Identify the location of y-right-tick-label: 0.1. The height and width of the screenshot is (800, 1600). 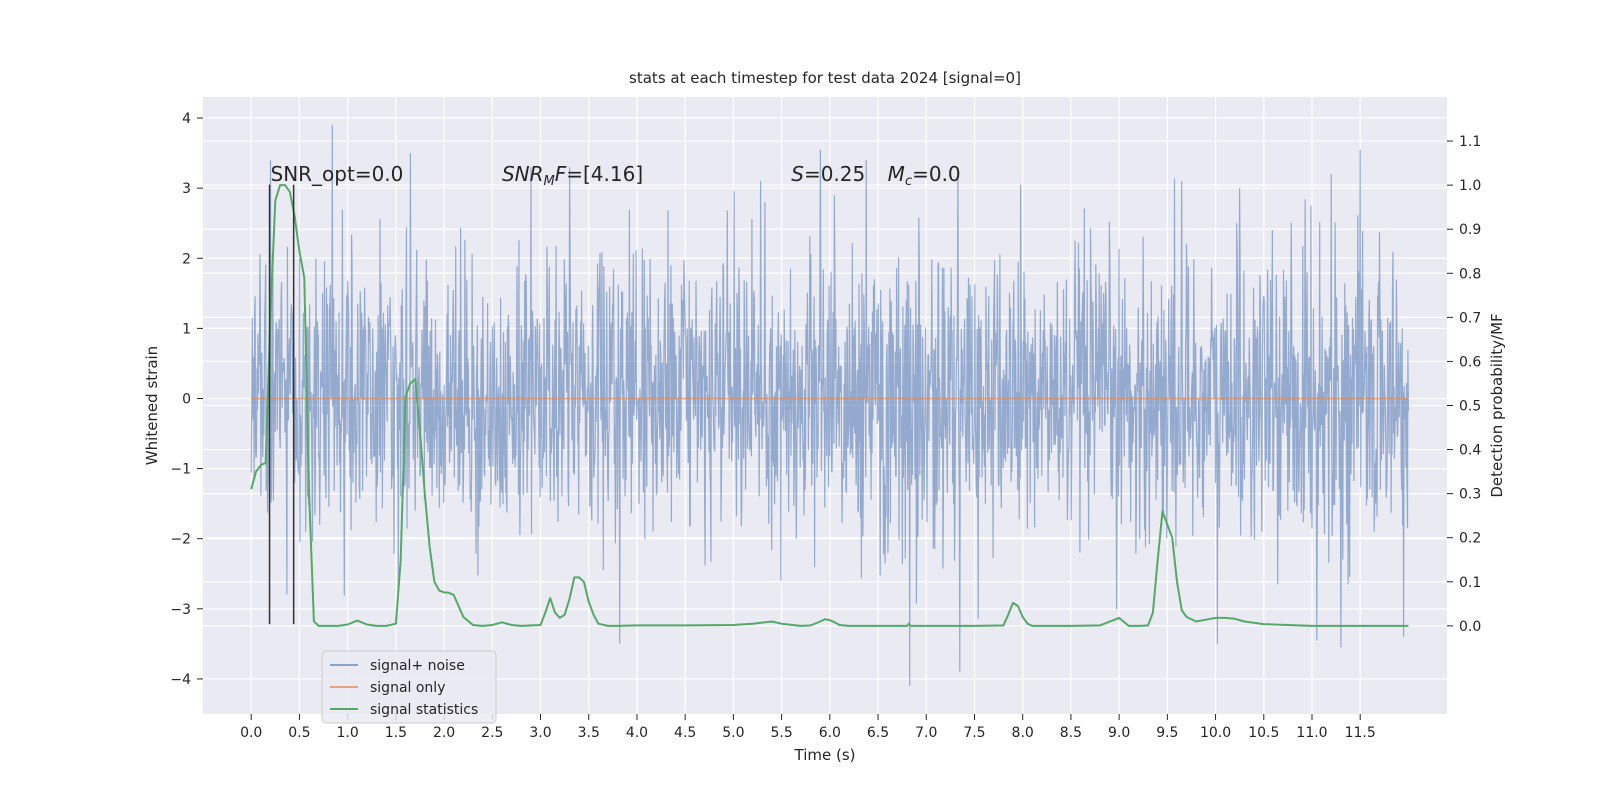
(1470, 583).